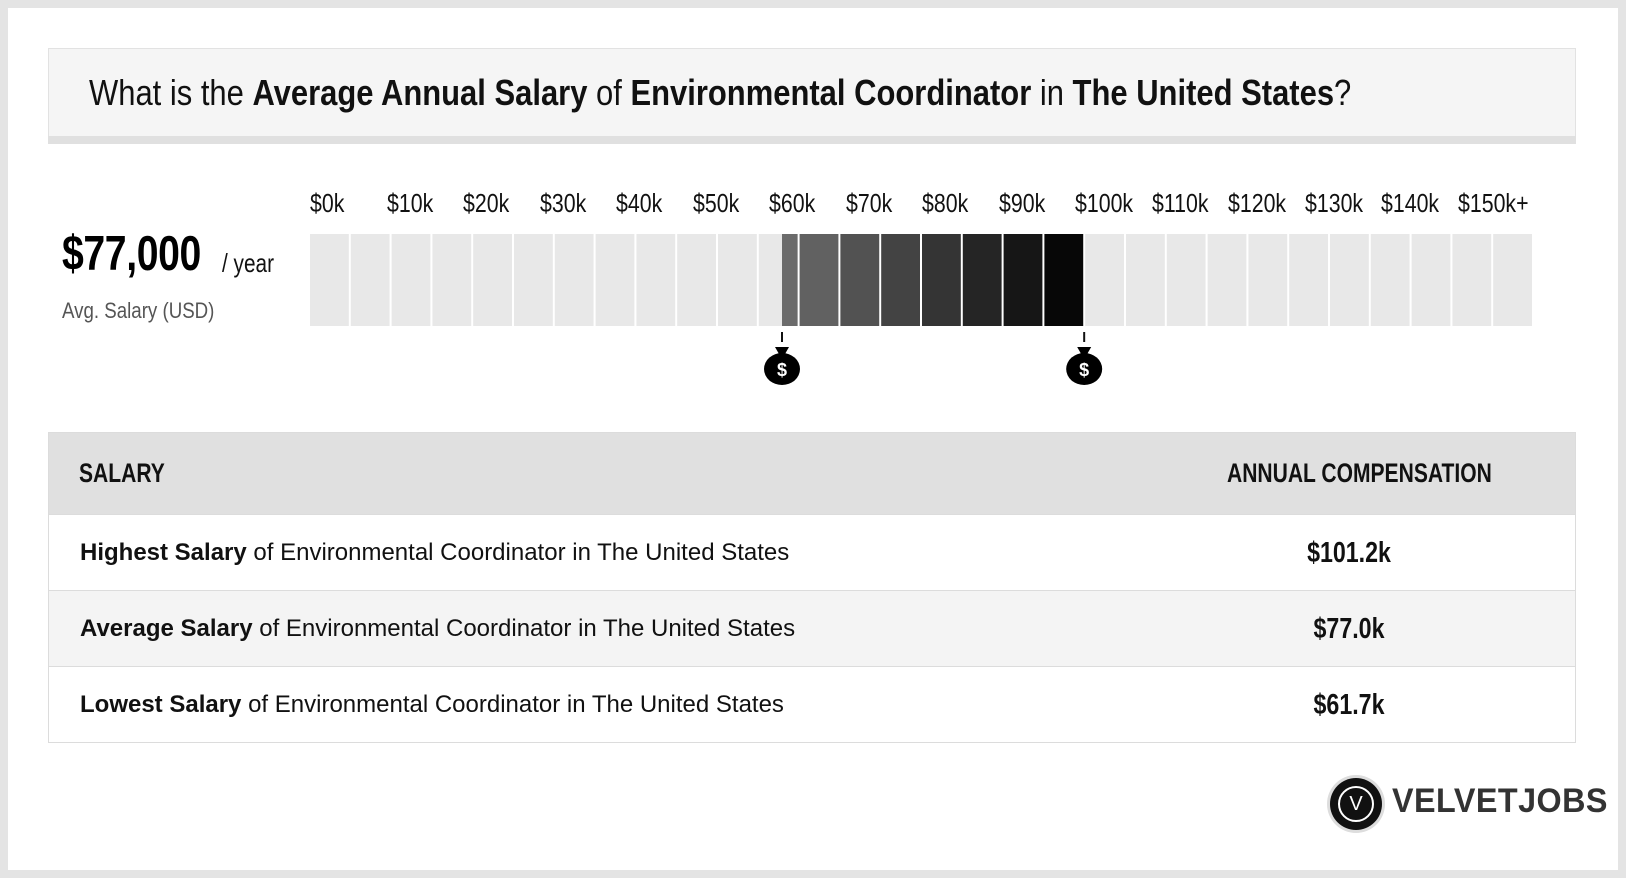 This screenshot has width=1626, height=878. Describe the element at coordinates (1180, 203) in the screenshot. I see `axis-tick-label: $110k` at that location.